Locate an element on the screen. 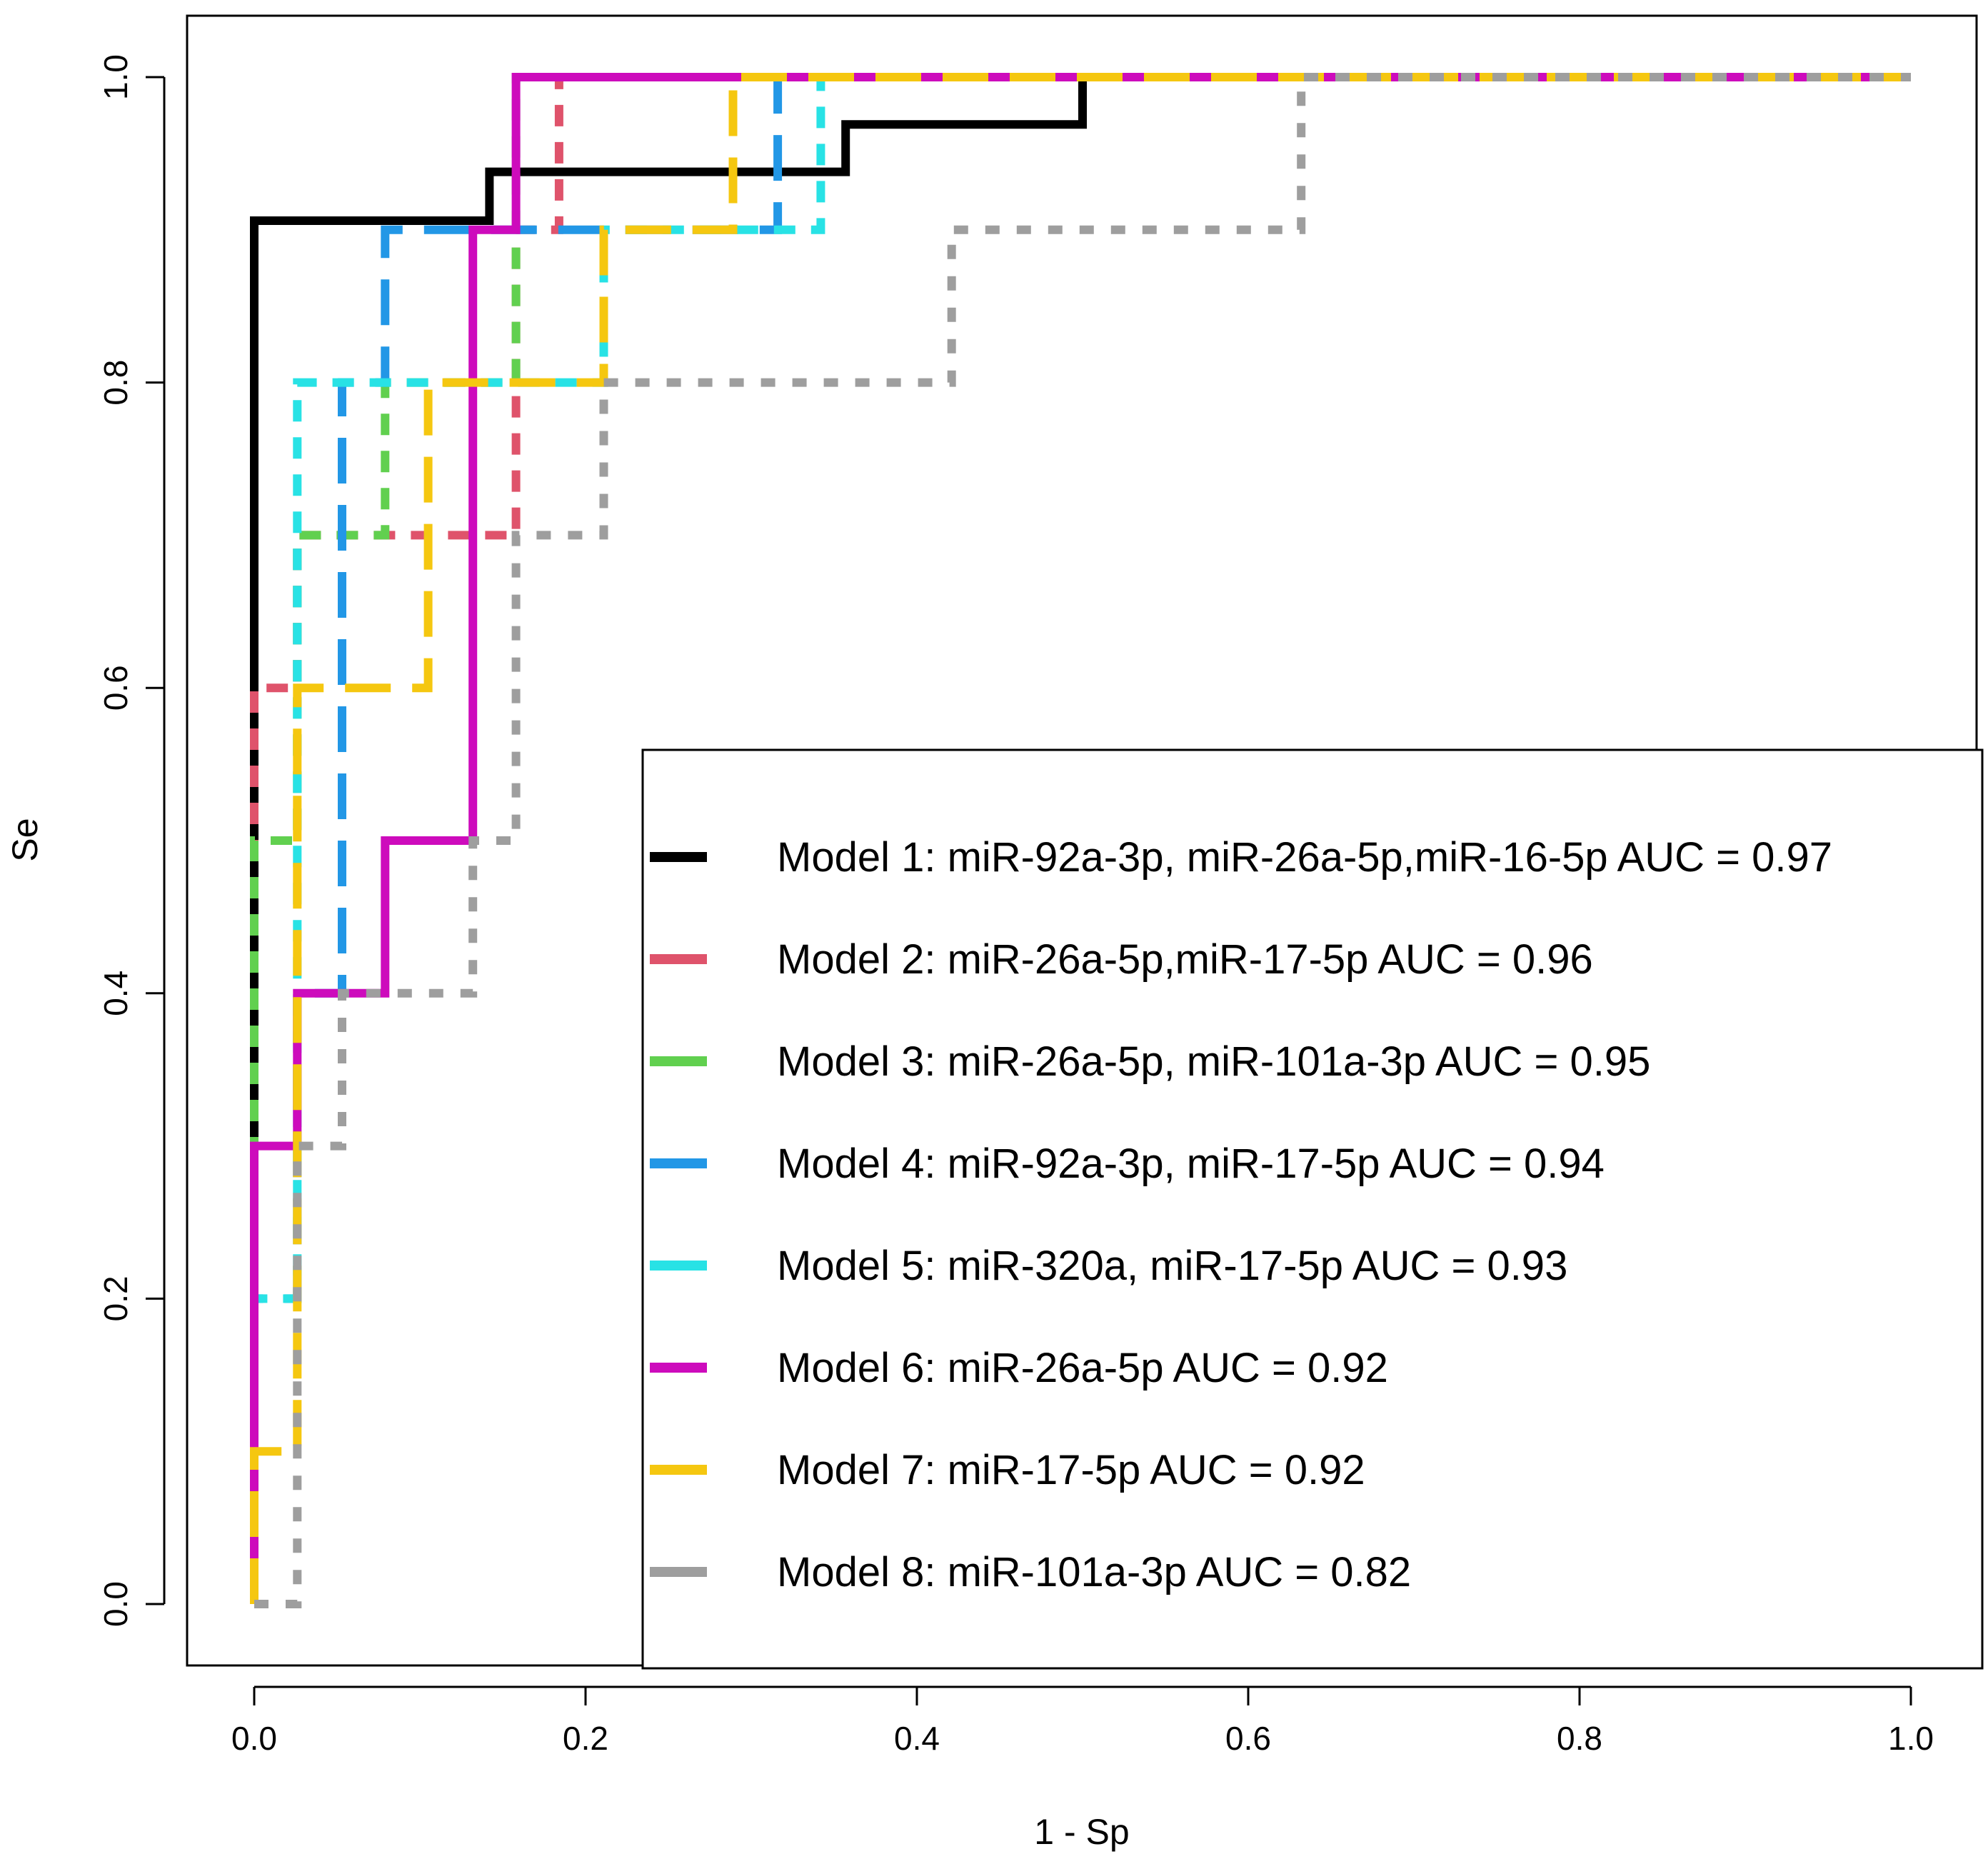 Image resolution: width=1988 pixels, height=1864 pixels. legend-label-model-5: Model 5: miR-320a, miR-17-5p AUC = 0.93 is located at coordinates (1172, 1266).